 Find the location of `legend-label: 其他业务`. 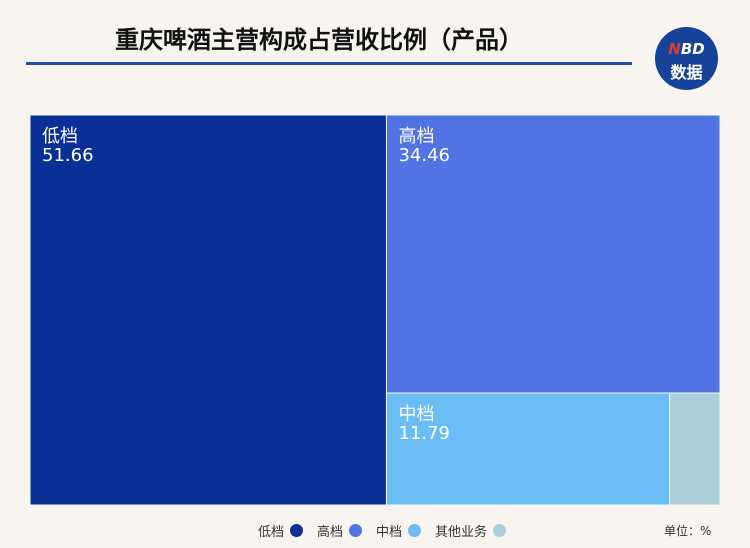

legend-label: 其他业务 is located at coordinates (461, 532).